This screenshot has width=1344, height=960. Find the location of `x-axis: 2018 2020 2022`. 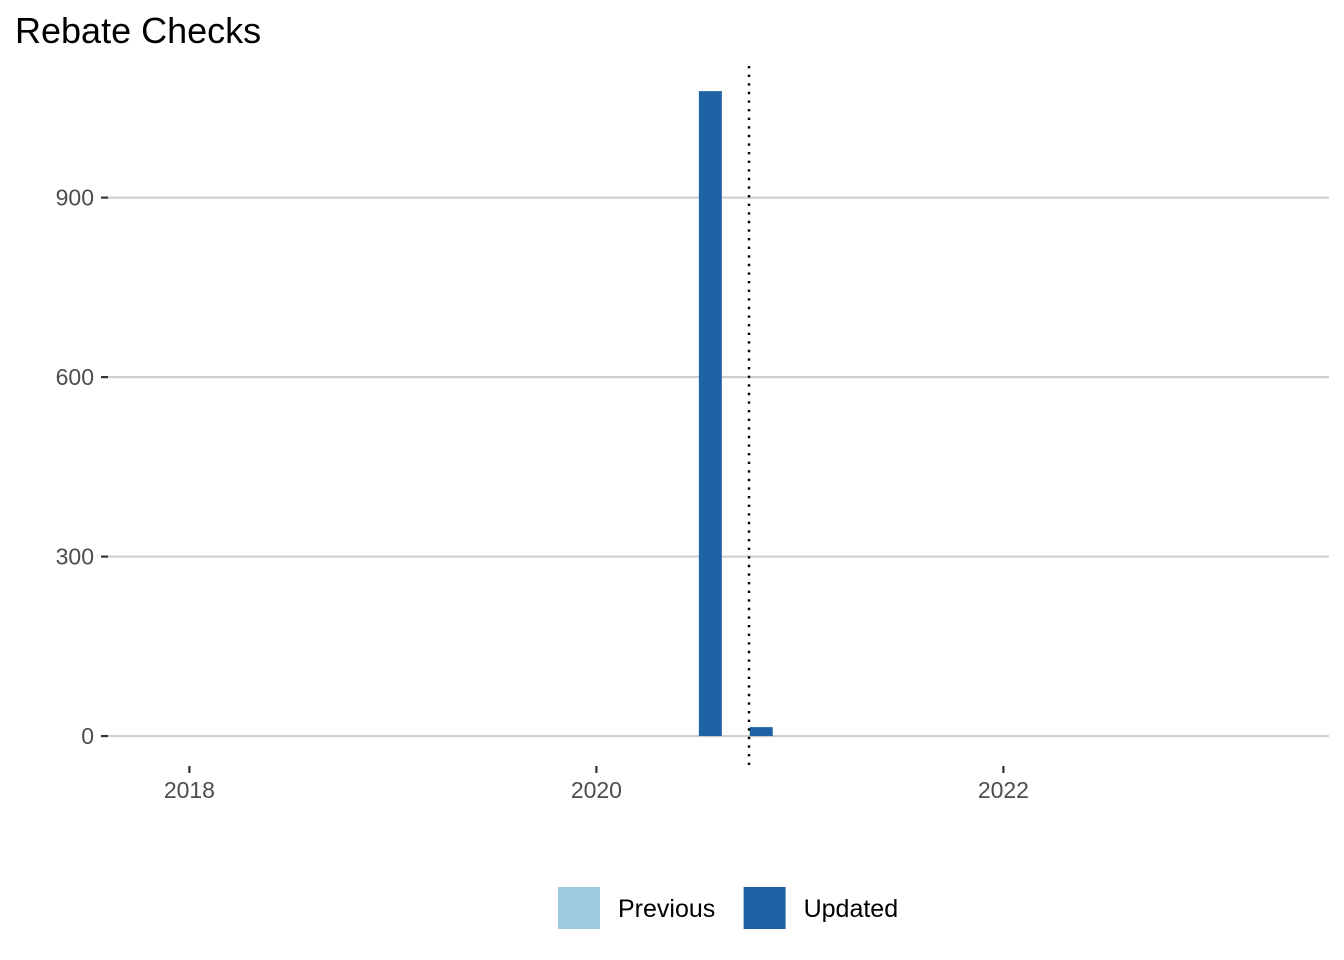

x-axis: 2018 2020 2022 is located at coordinates (596, 784).